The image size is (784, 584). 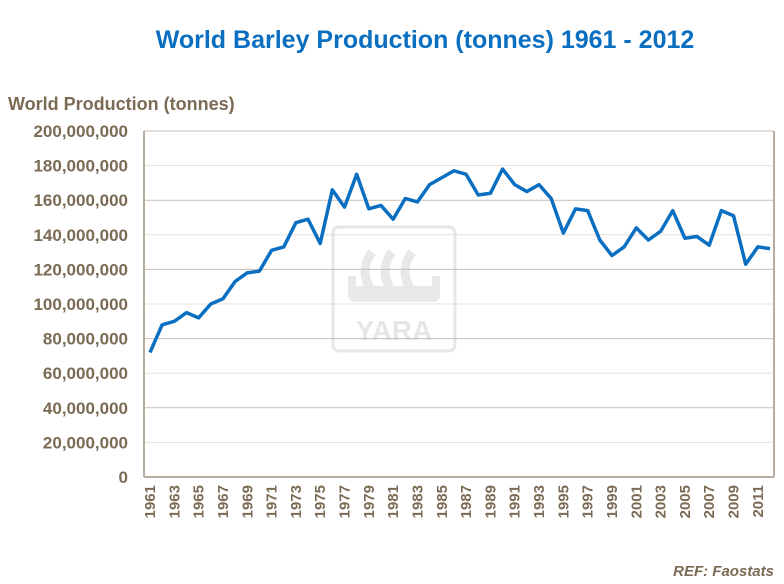 I want to click on x-tick-label: 1991, so click(x=515, y=501).